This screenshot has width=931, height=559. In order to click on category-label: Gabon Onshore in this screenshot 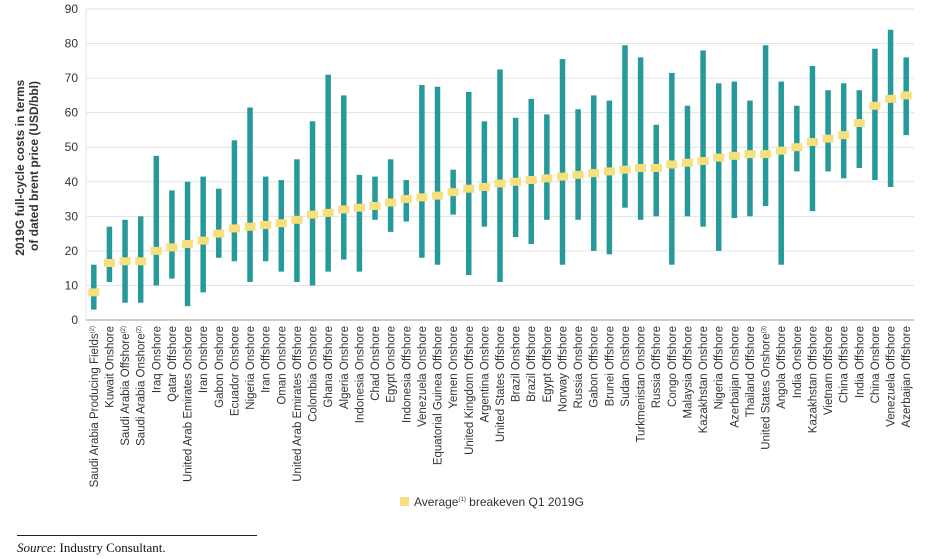, I will do `click(220, 367)`.